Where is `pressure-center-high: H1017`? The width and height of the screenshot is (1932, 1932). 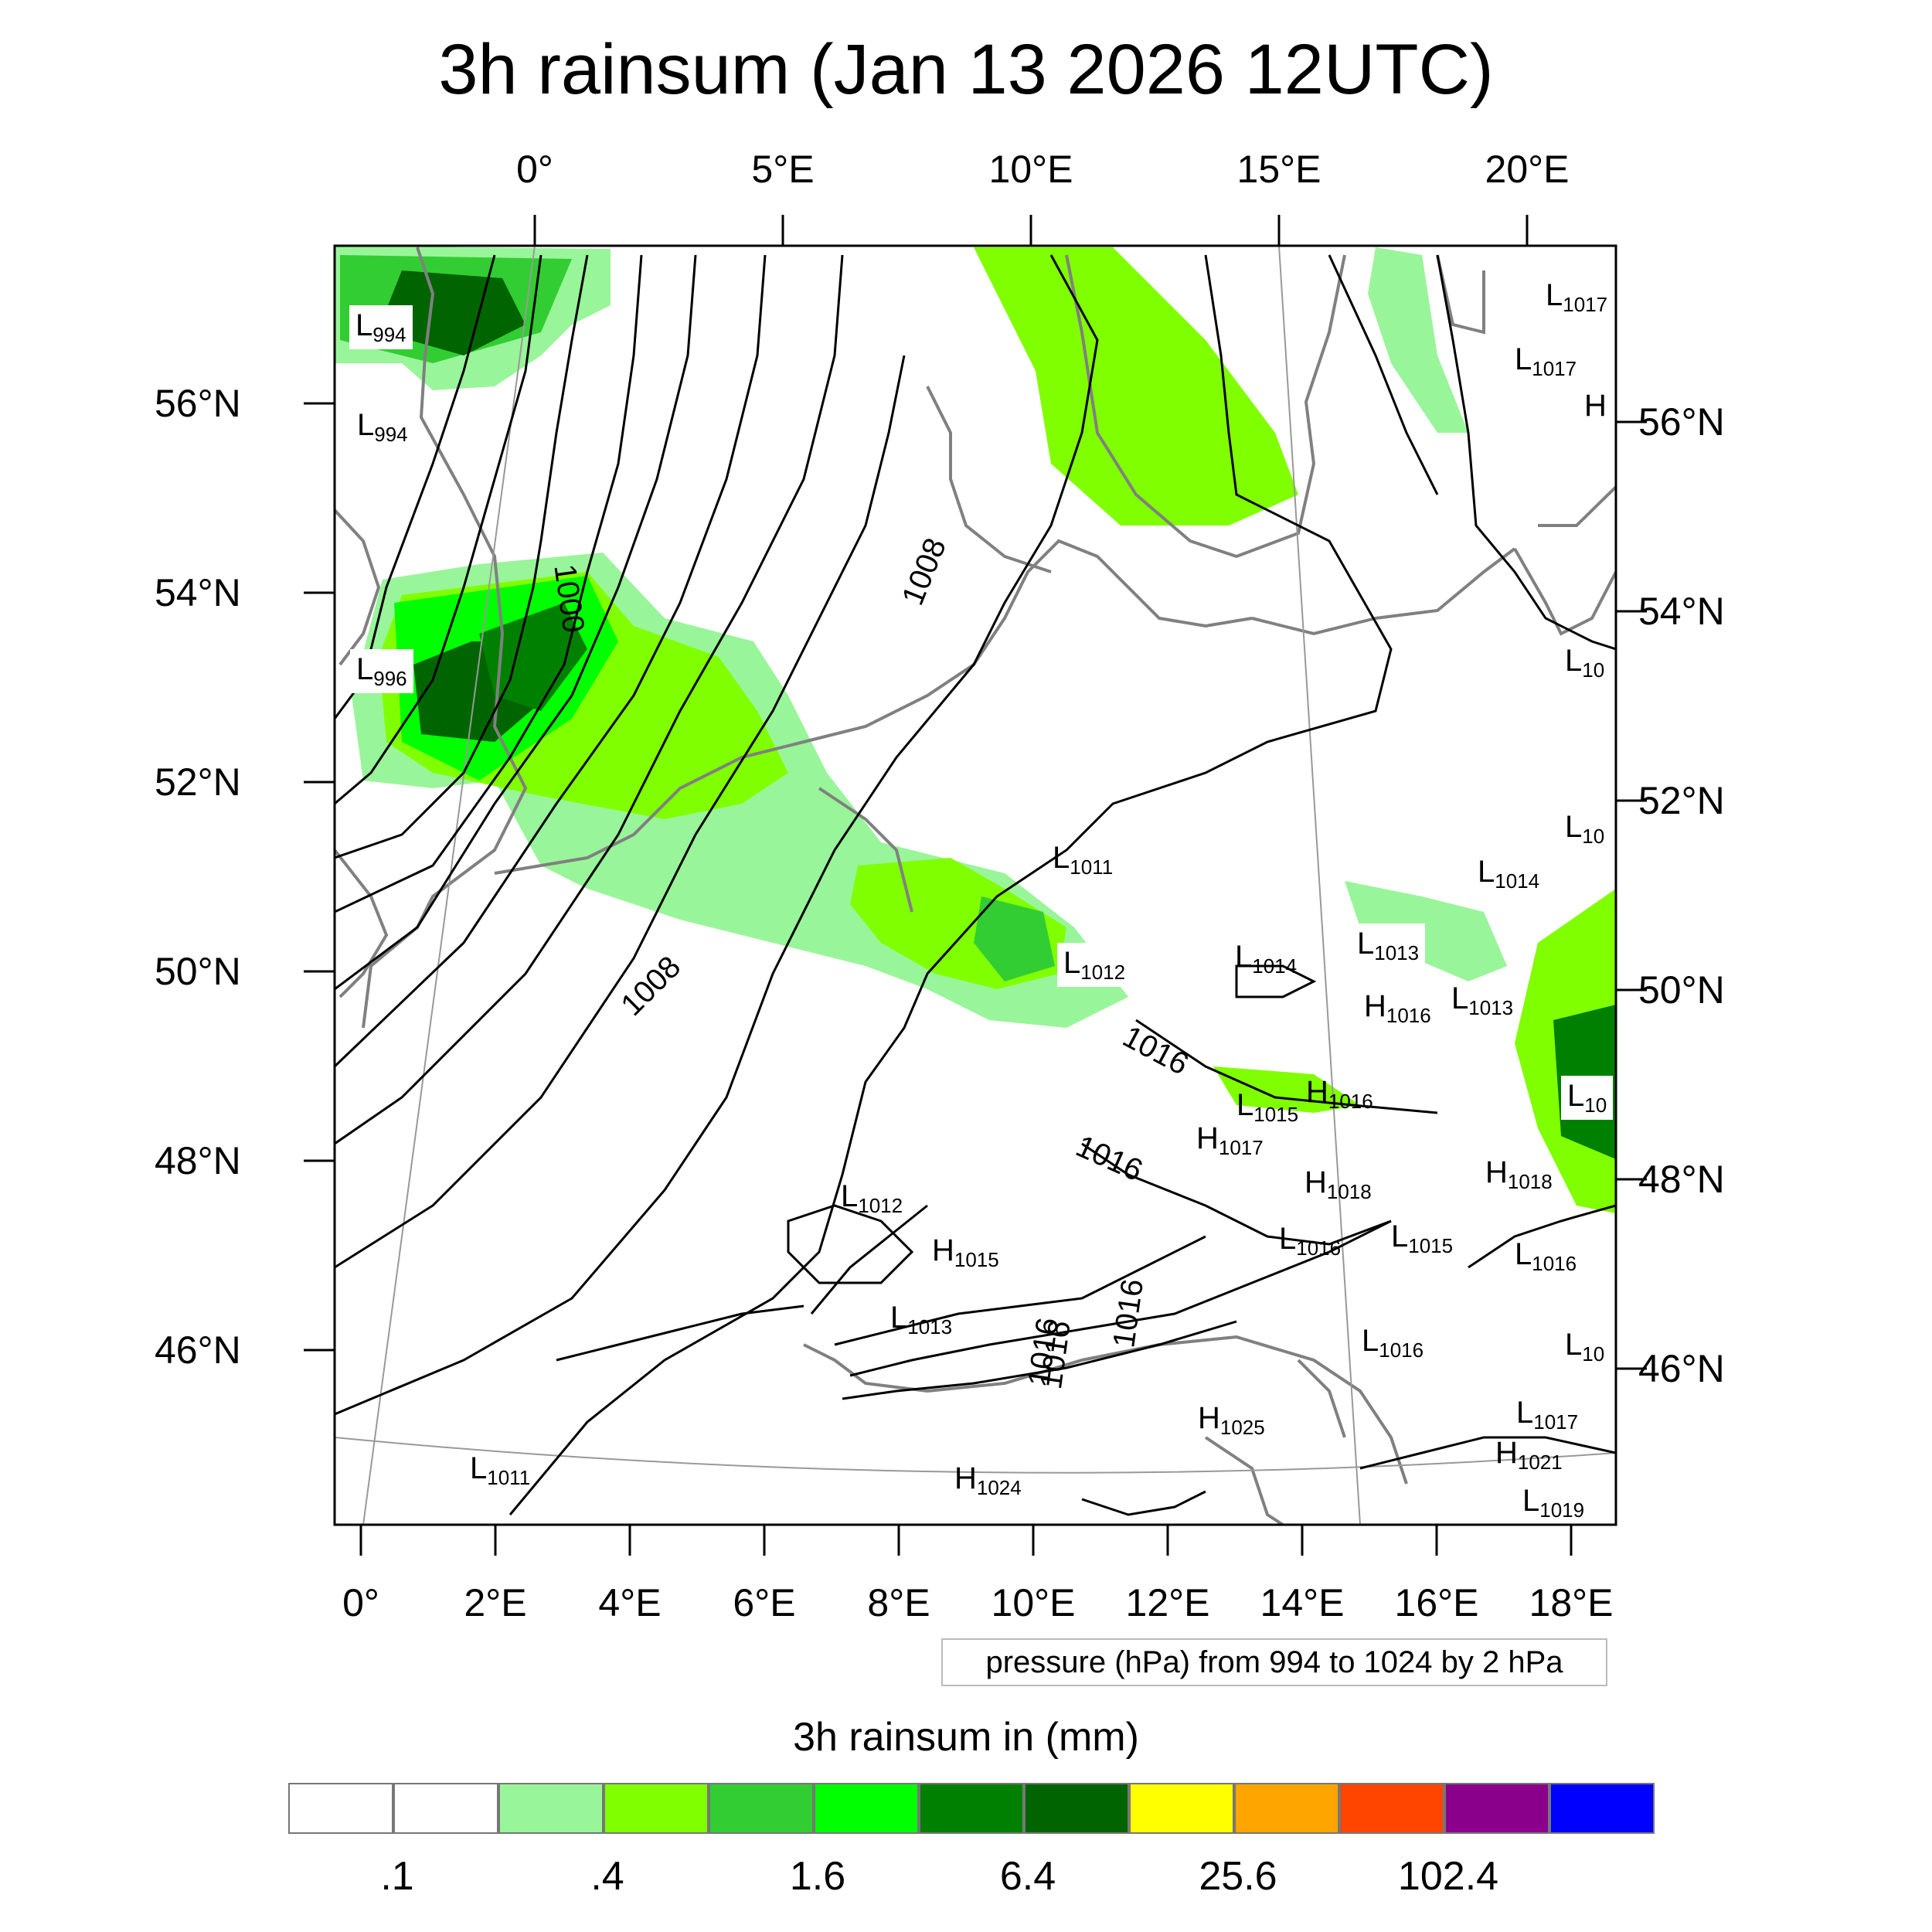 pressure-center-high: H1017 is located at coordinates (1230, 1140).